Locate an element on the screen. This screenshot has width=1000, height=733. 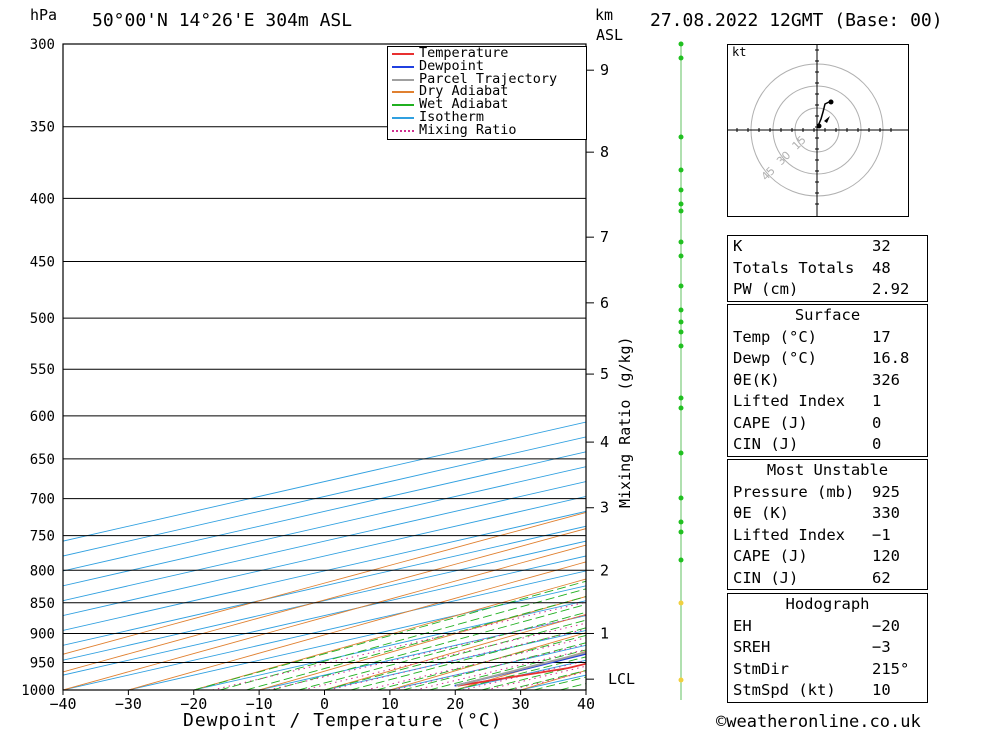
km-tick-label: 1 is located at coordinates (604, 633).